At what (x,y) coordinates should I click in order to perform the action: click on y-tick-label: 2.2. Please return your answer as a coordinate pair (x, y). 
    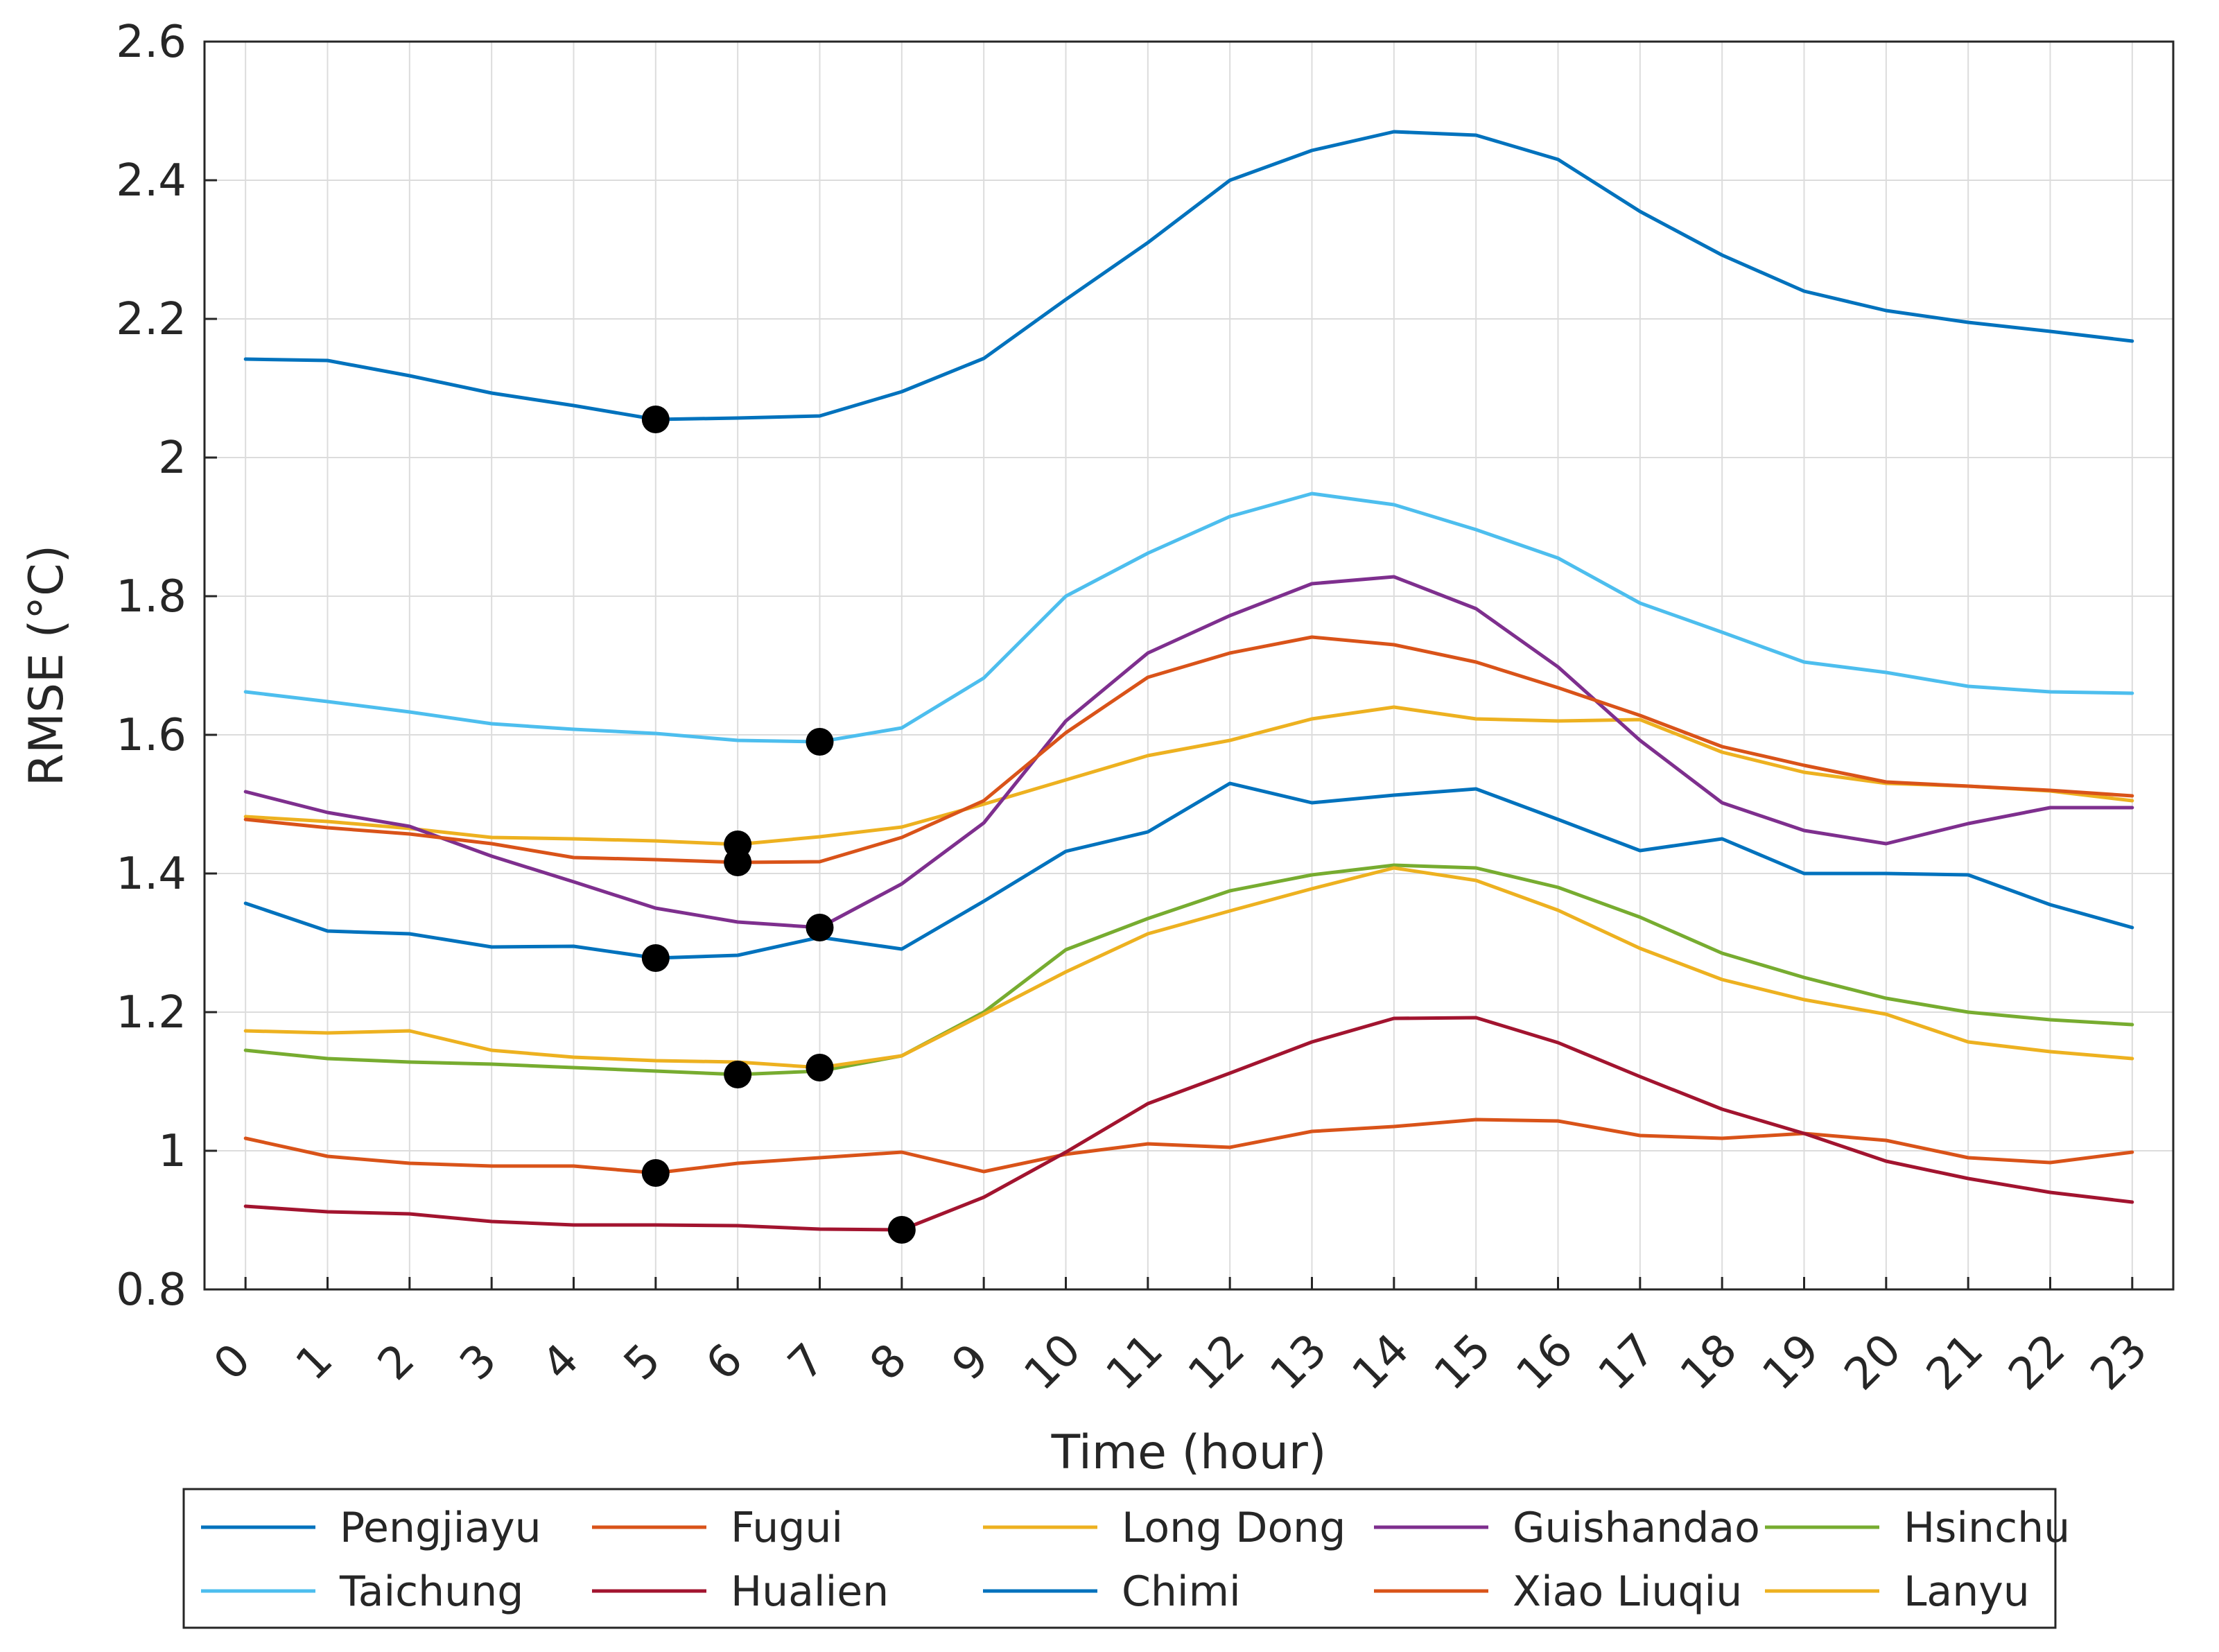
    Looking at the image, I should click on (151, 319).